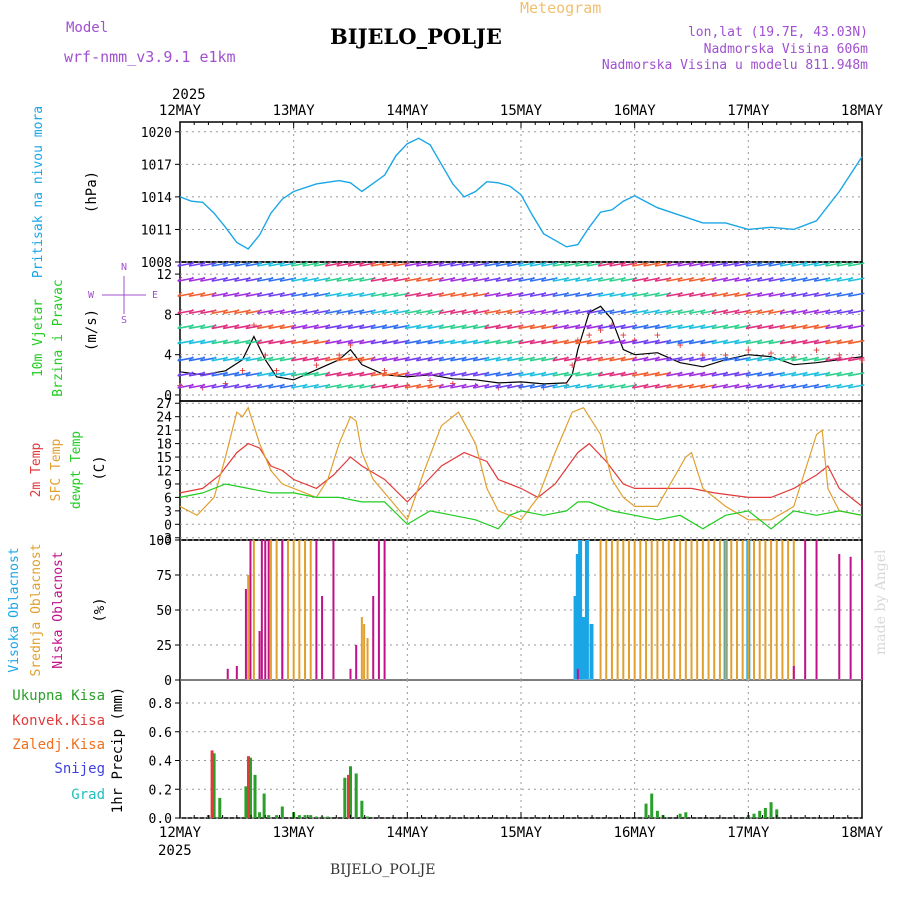 The image size is (900, 904). I want to click on x-tick-label-bottom: 13MAY, so click(294, 833).